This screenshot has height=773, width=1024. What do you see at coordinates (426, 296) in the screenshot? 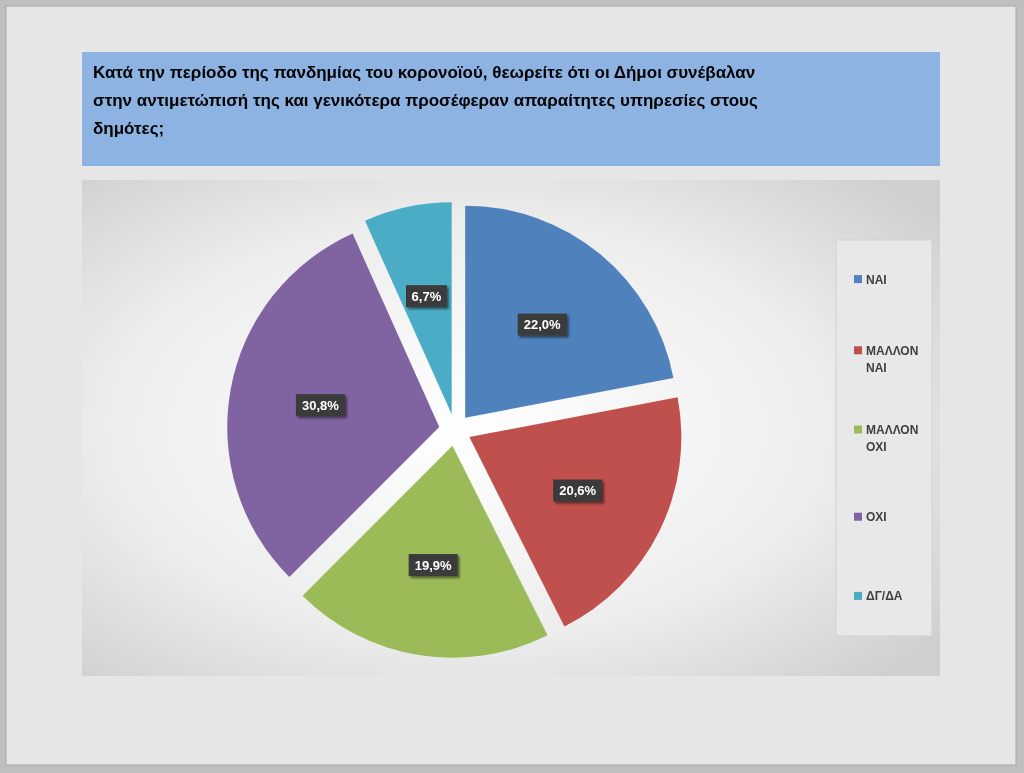
I see `data-label: 6,7%` at bounding box center [426, 296].